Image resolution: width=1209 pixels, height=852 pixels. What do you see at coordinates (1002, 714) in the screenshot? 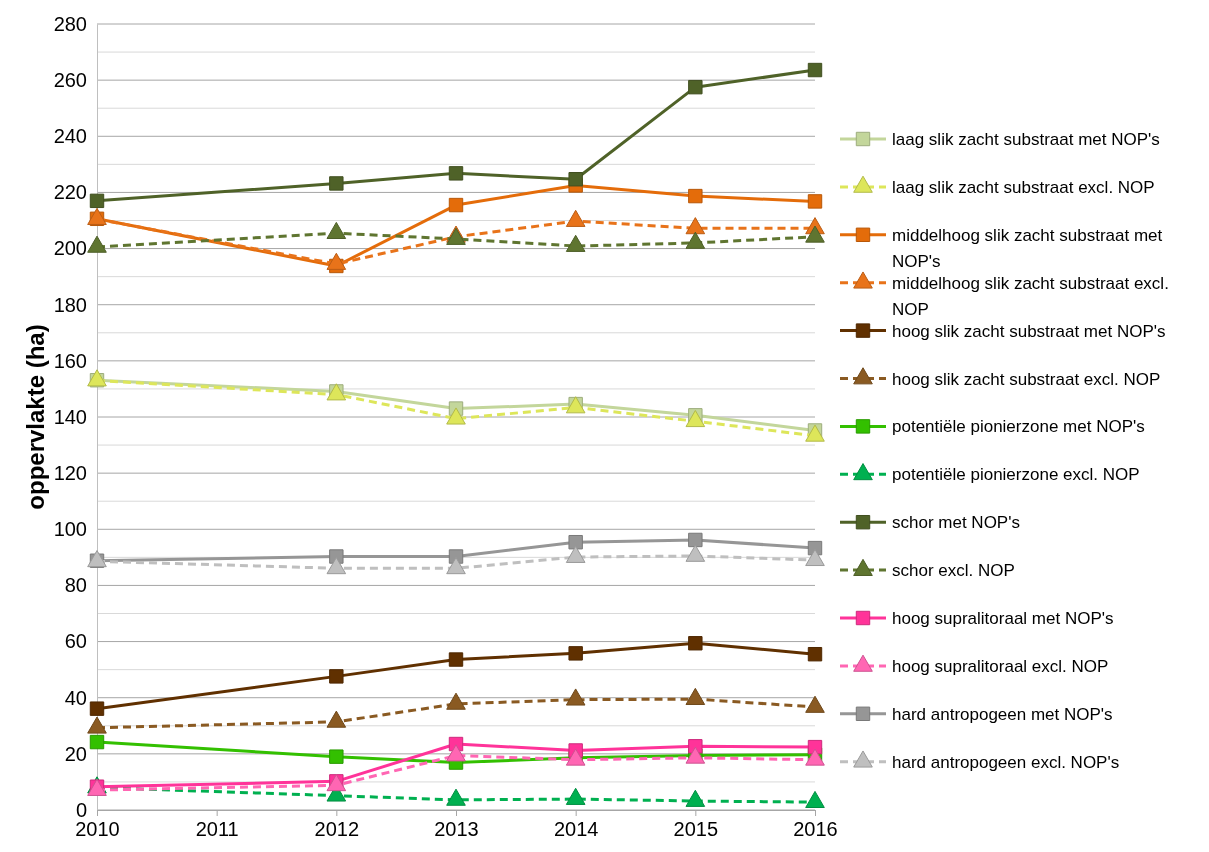
I see `legend-label: hard antropogeen met NOP's` at bounding box center [1002, 714].